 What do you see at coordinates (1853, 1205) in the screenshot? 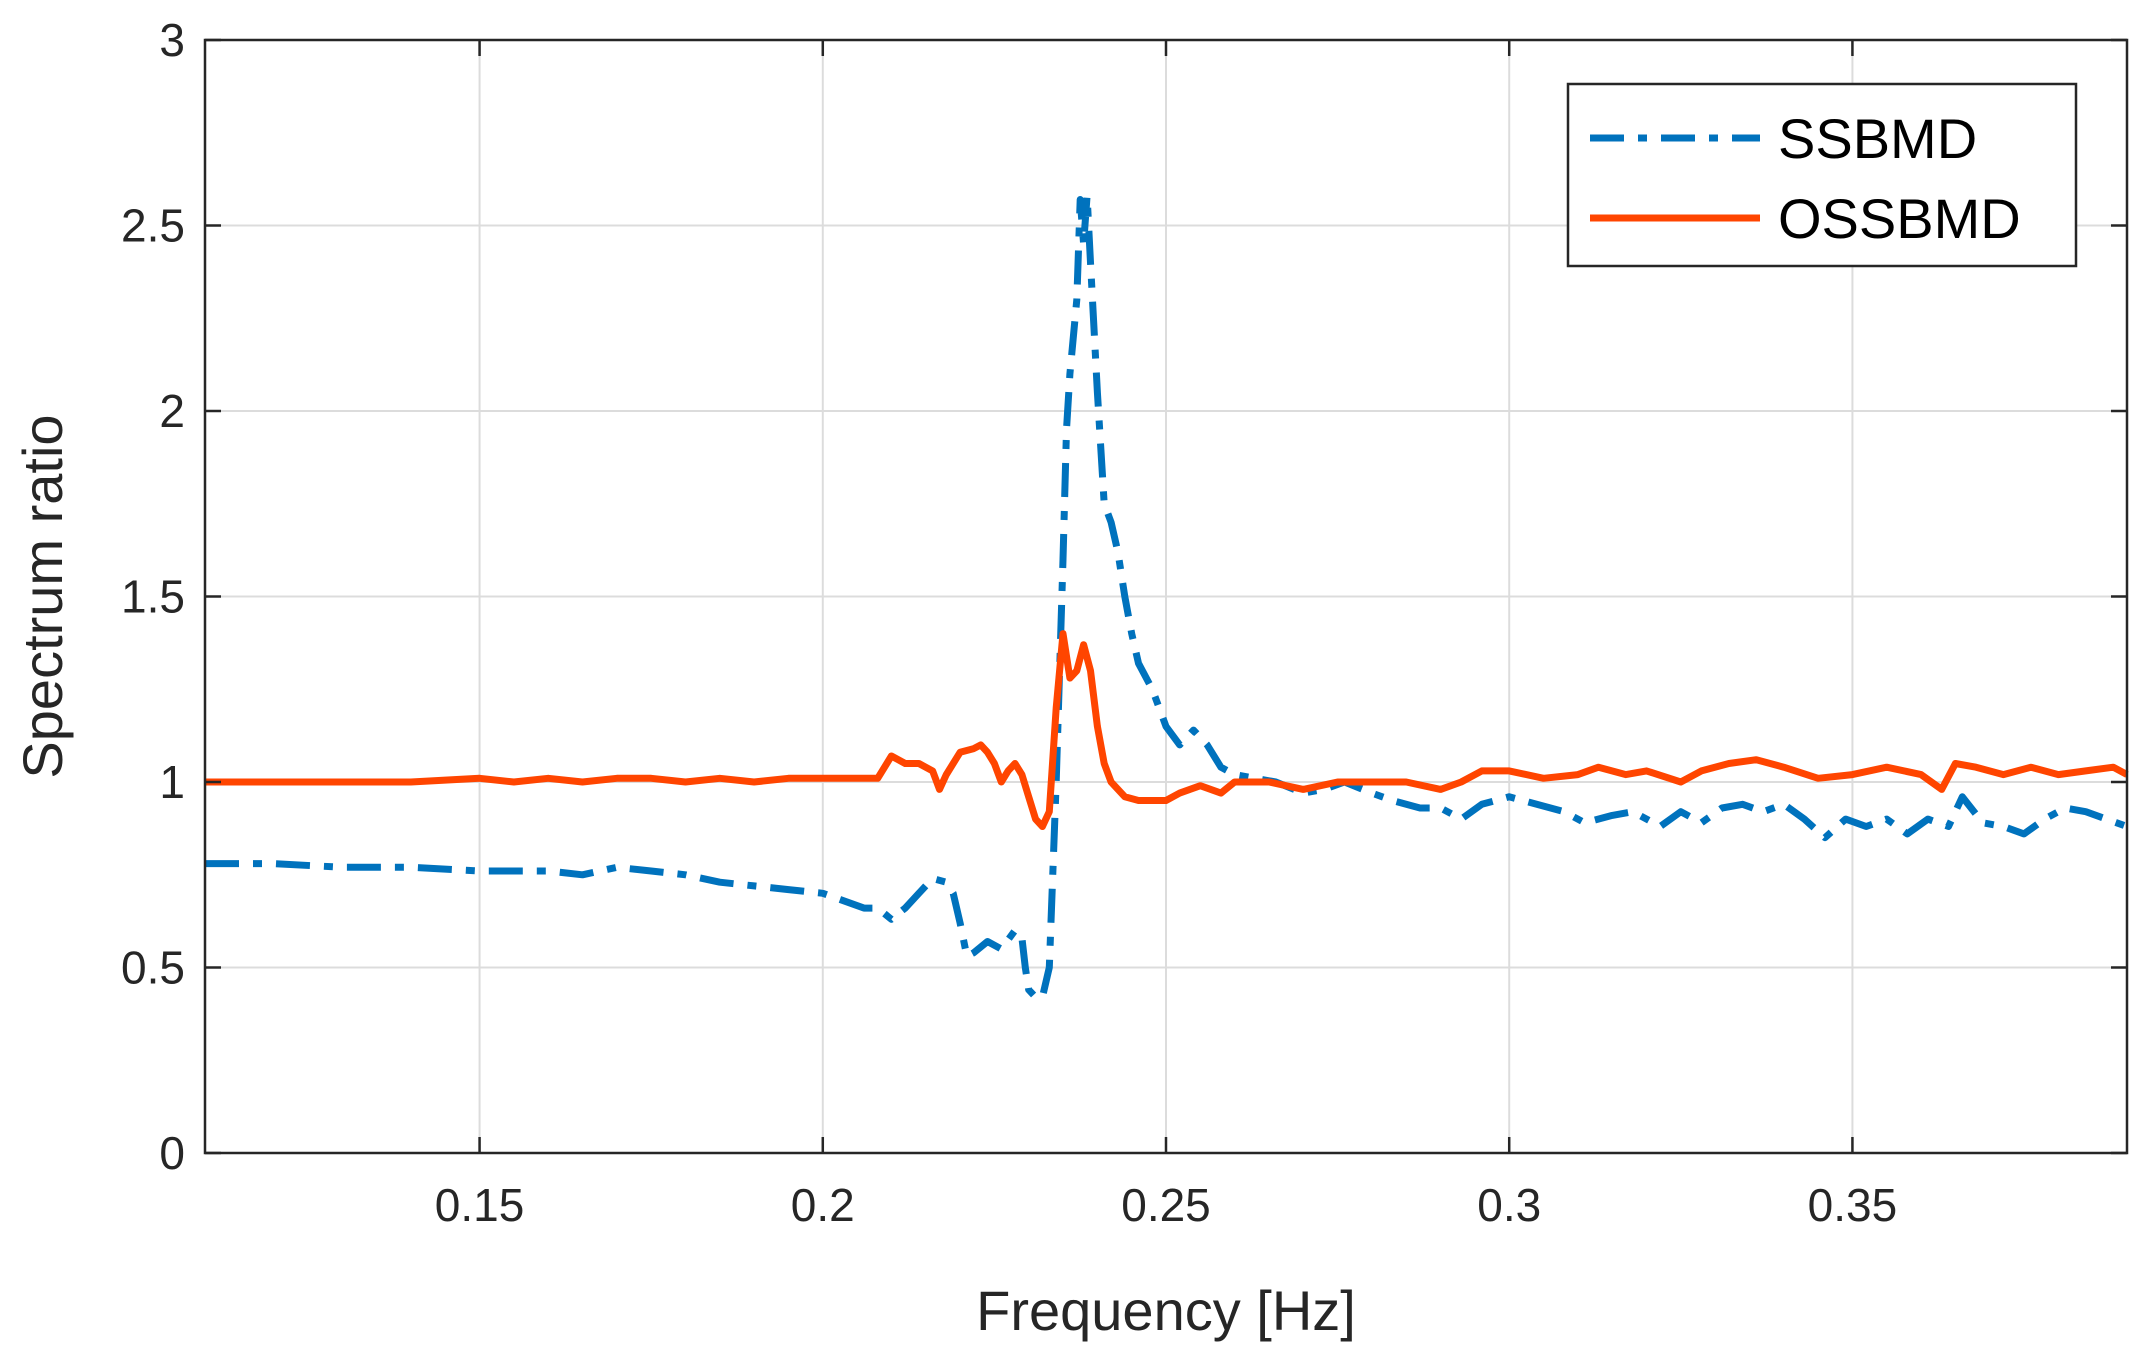
I see `x-tick-label: 0.35` at bounding box center [1853, 1205].